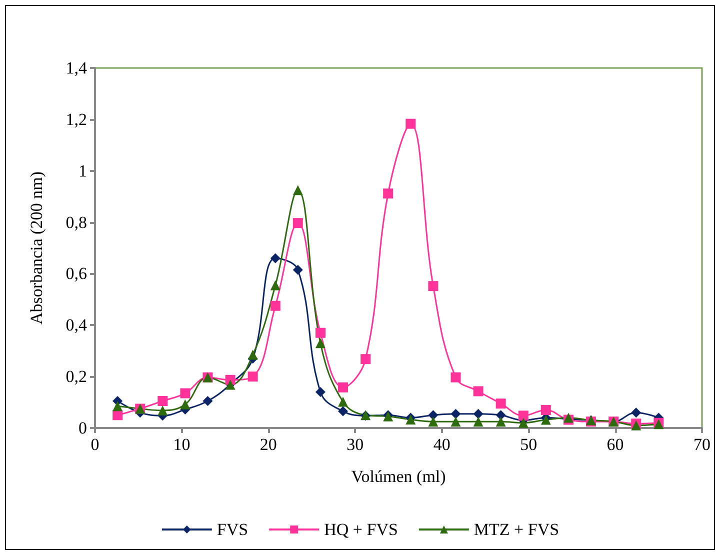 Image resolution: width=720 pixels, height=555 pixels. Describe the element at coordinates (76, 222) in the screenshot. I see `y-tick-label: 0,8` at that location.